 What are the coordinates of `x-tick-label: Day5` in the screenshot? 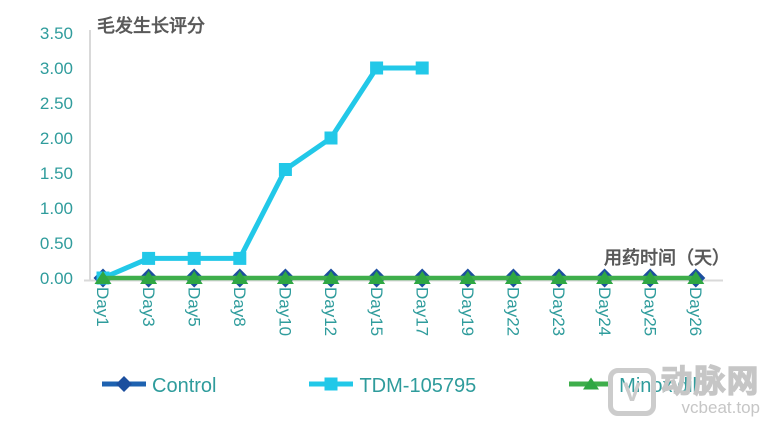 It's located at (193, 307).